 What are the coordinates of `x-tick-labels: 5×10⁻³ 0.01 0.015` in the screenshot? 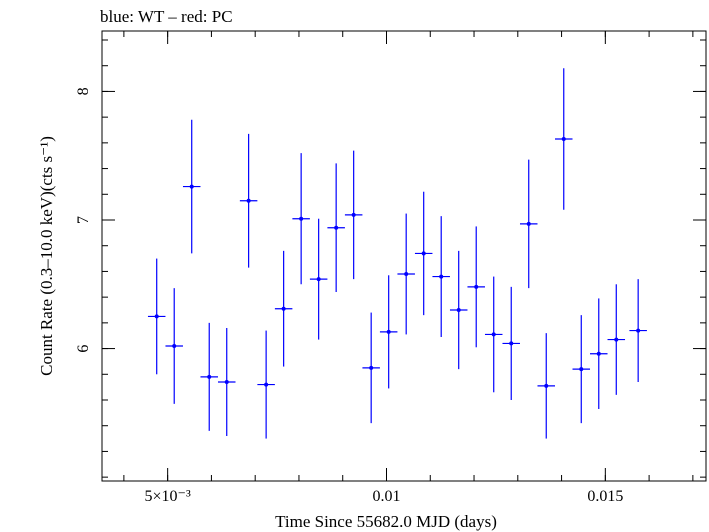 It's located at (384, 496).